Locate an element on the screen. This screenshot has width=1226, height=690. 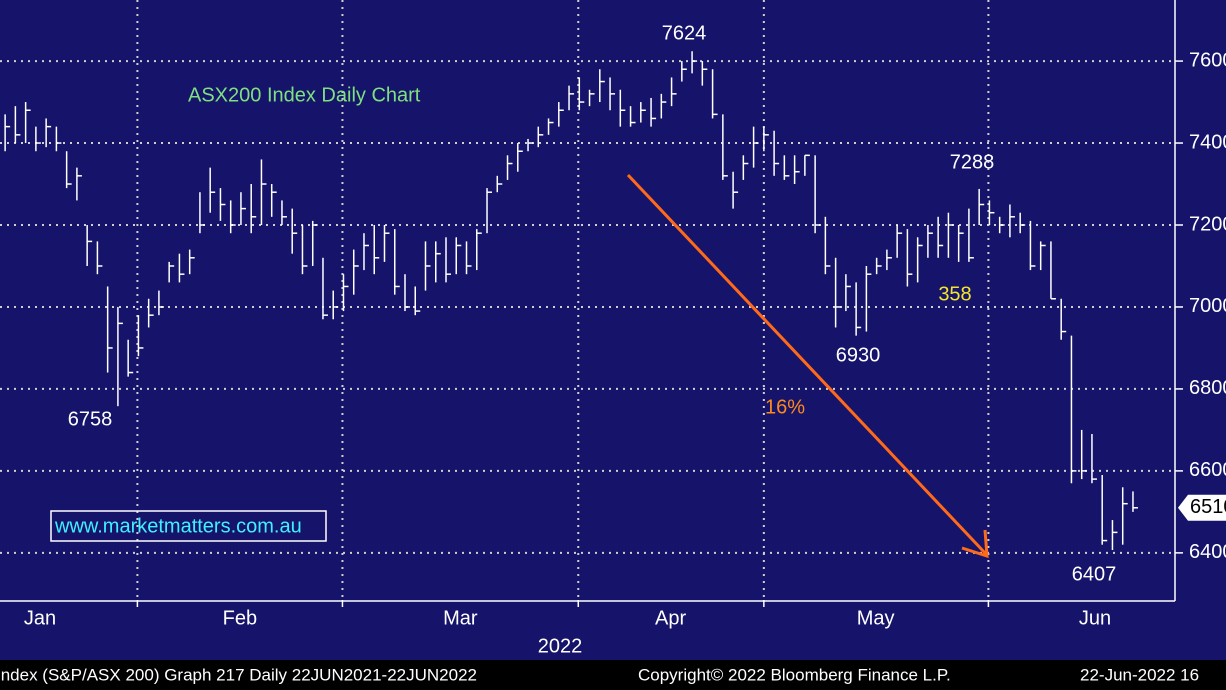
y-tick-label: 6800 is located at coordinates (1207, 388).